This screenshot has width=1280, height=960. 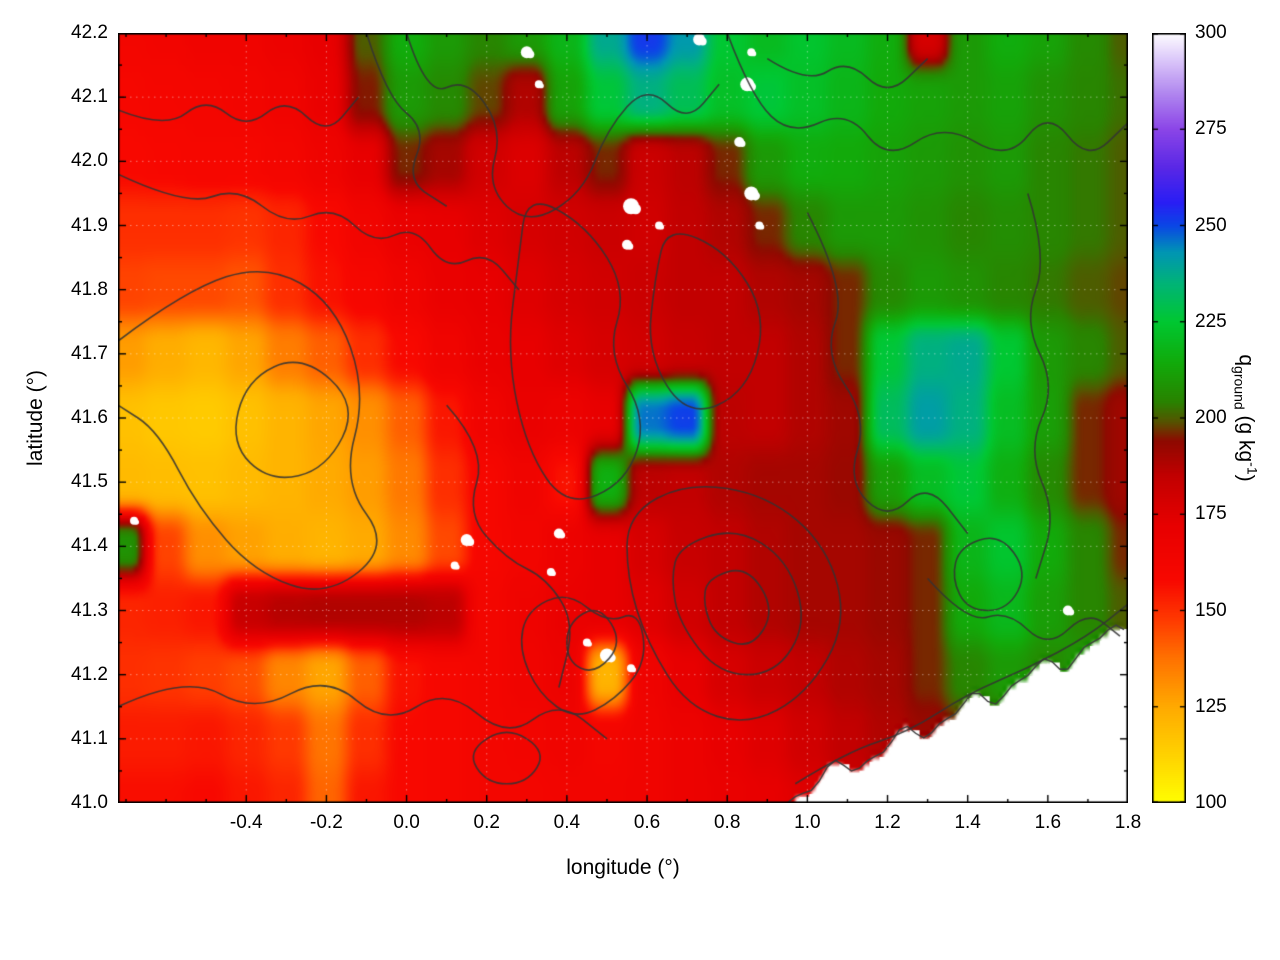 What do you see at coordinates (1246, 478) in the screenshot?
I see `colorbar-label-close: )` at bounding box center [1246, 478].